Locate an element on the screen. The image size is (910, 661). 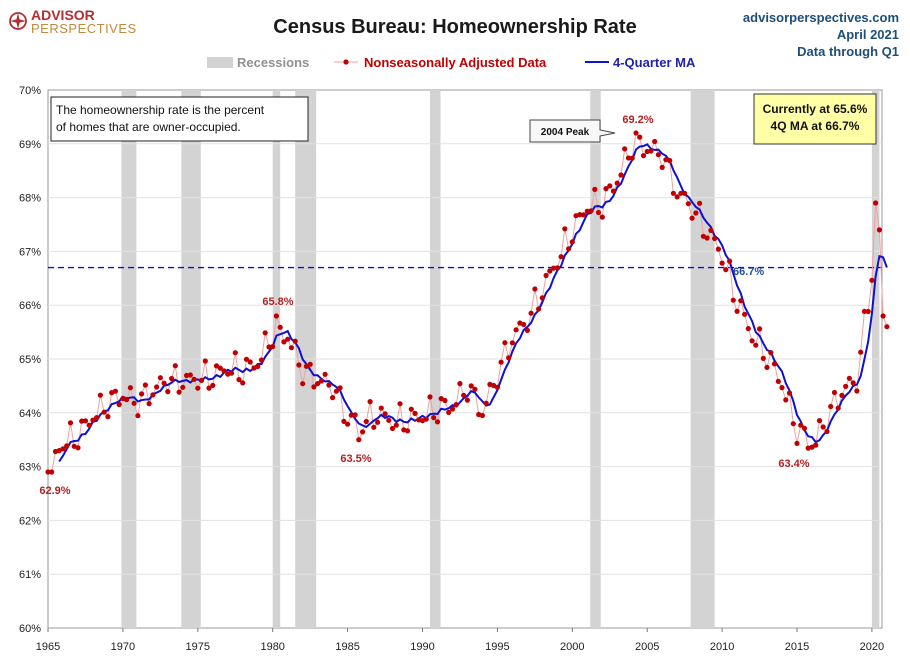
x-tick-label: 1965 is located at coordinates (48, 647).